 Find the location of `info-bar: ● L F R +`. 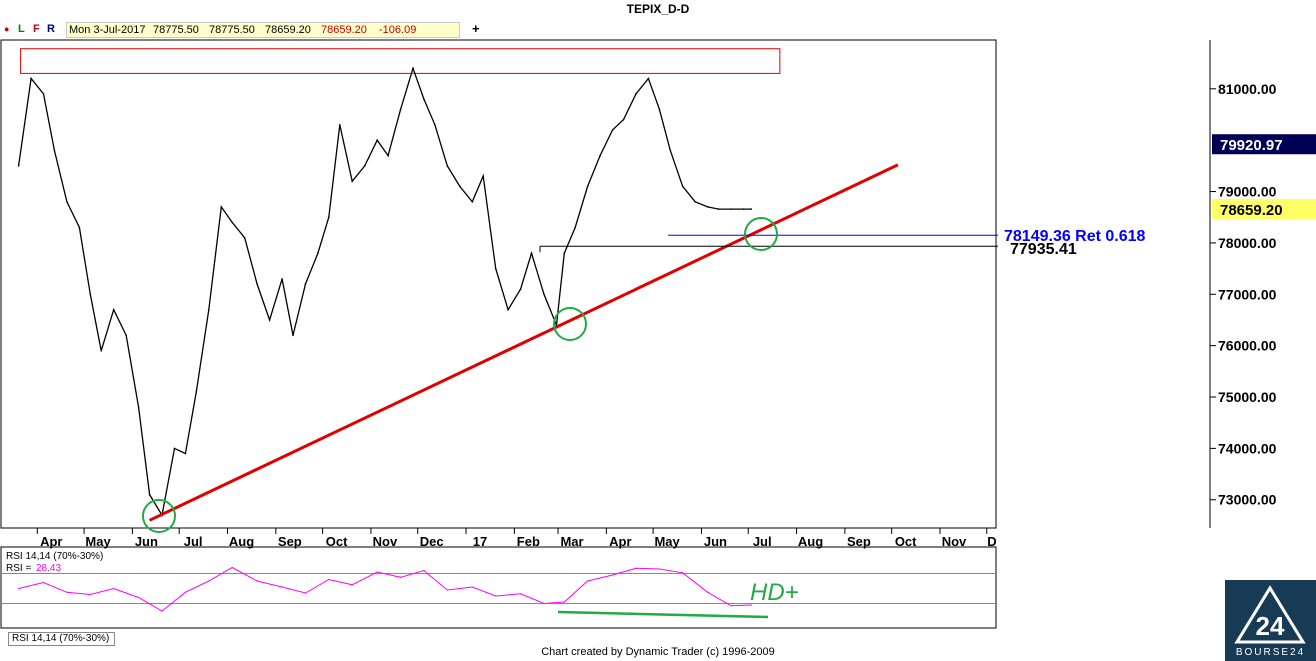

info-bar: ● L F R + is located at coordinates (602, 29).